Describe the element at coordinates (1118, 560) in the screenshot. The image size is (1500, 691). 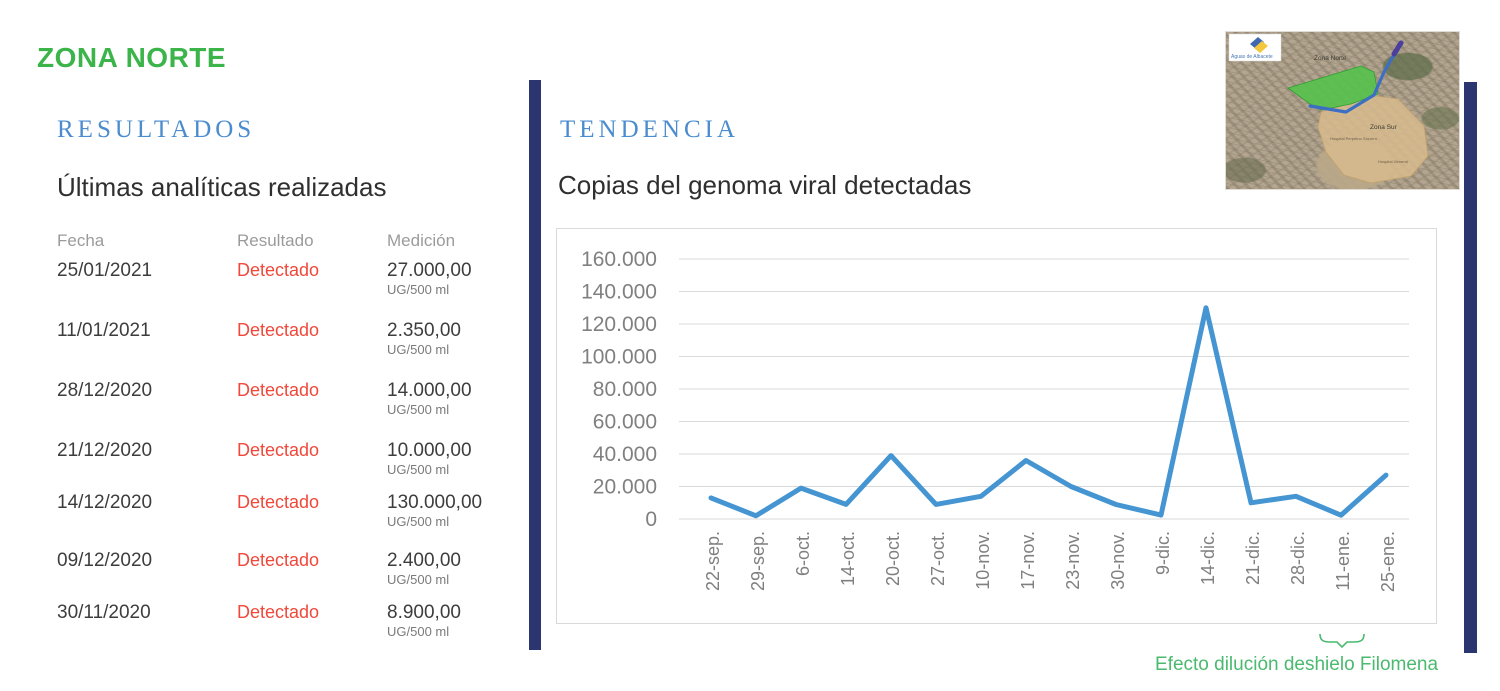
I see `x-axis-tick-label: 30-nov.` at that location.